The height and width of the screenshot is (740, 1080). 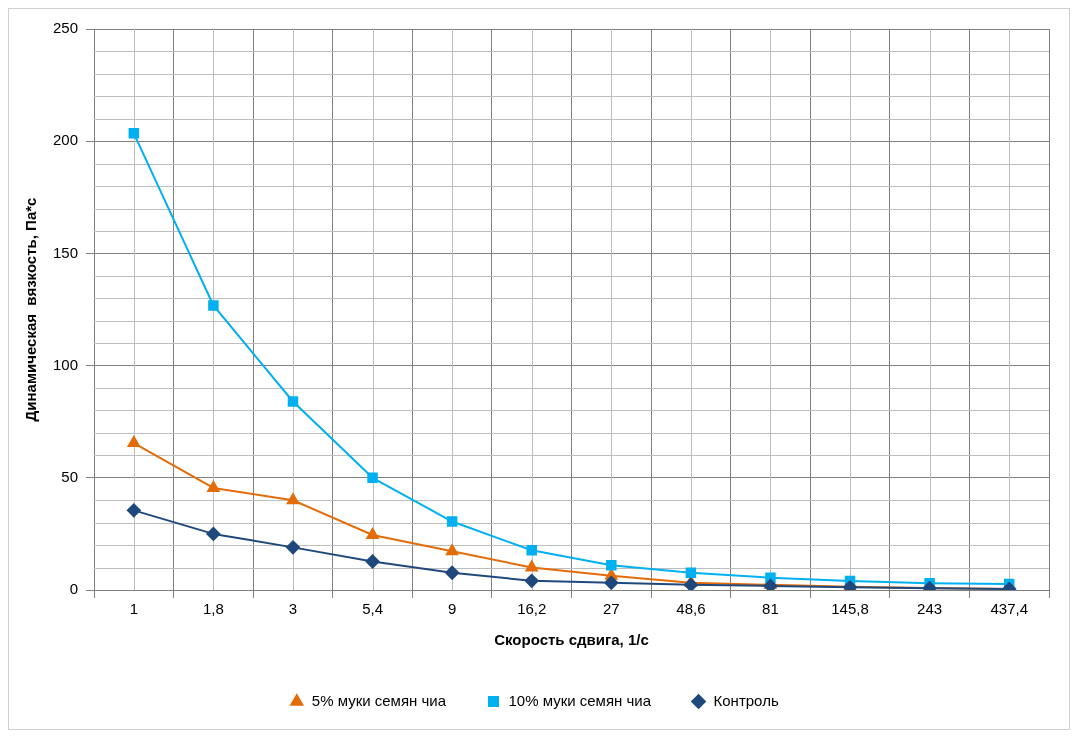 What do you see at coordinates (293, 609) in the screenshot?
I see `x-tick-label: 3` at bounding box center [293, 609].